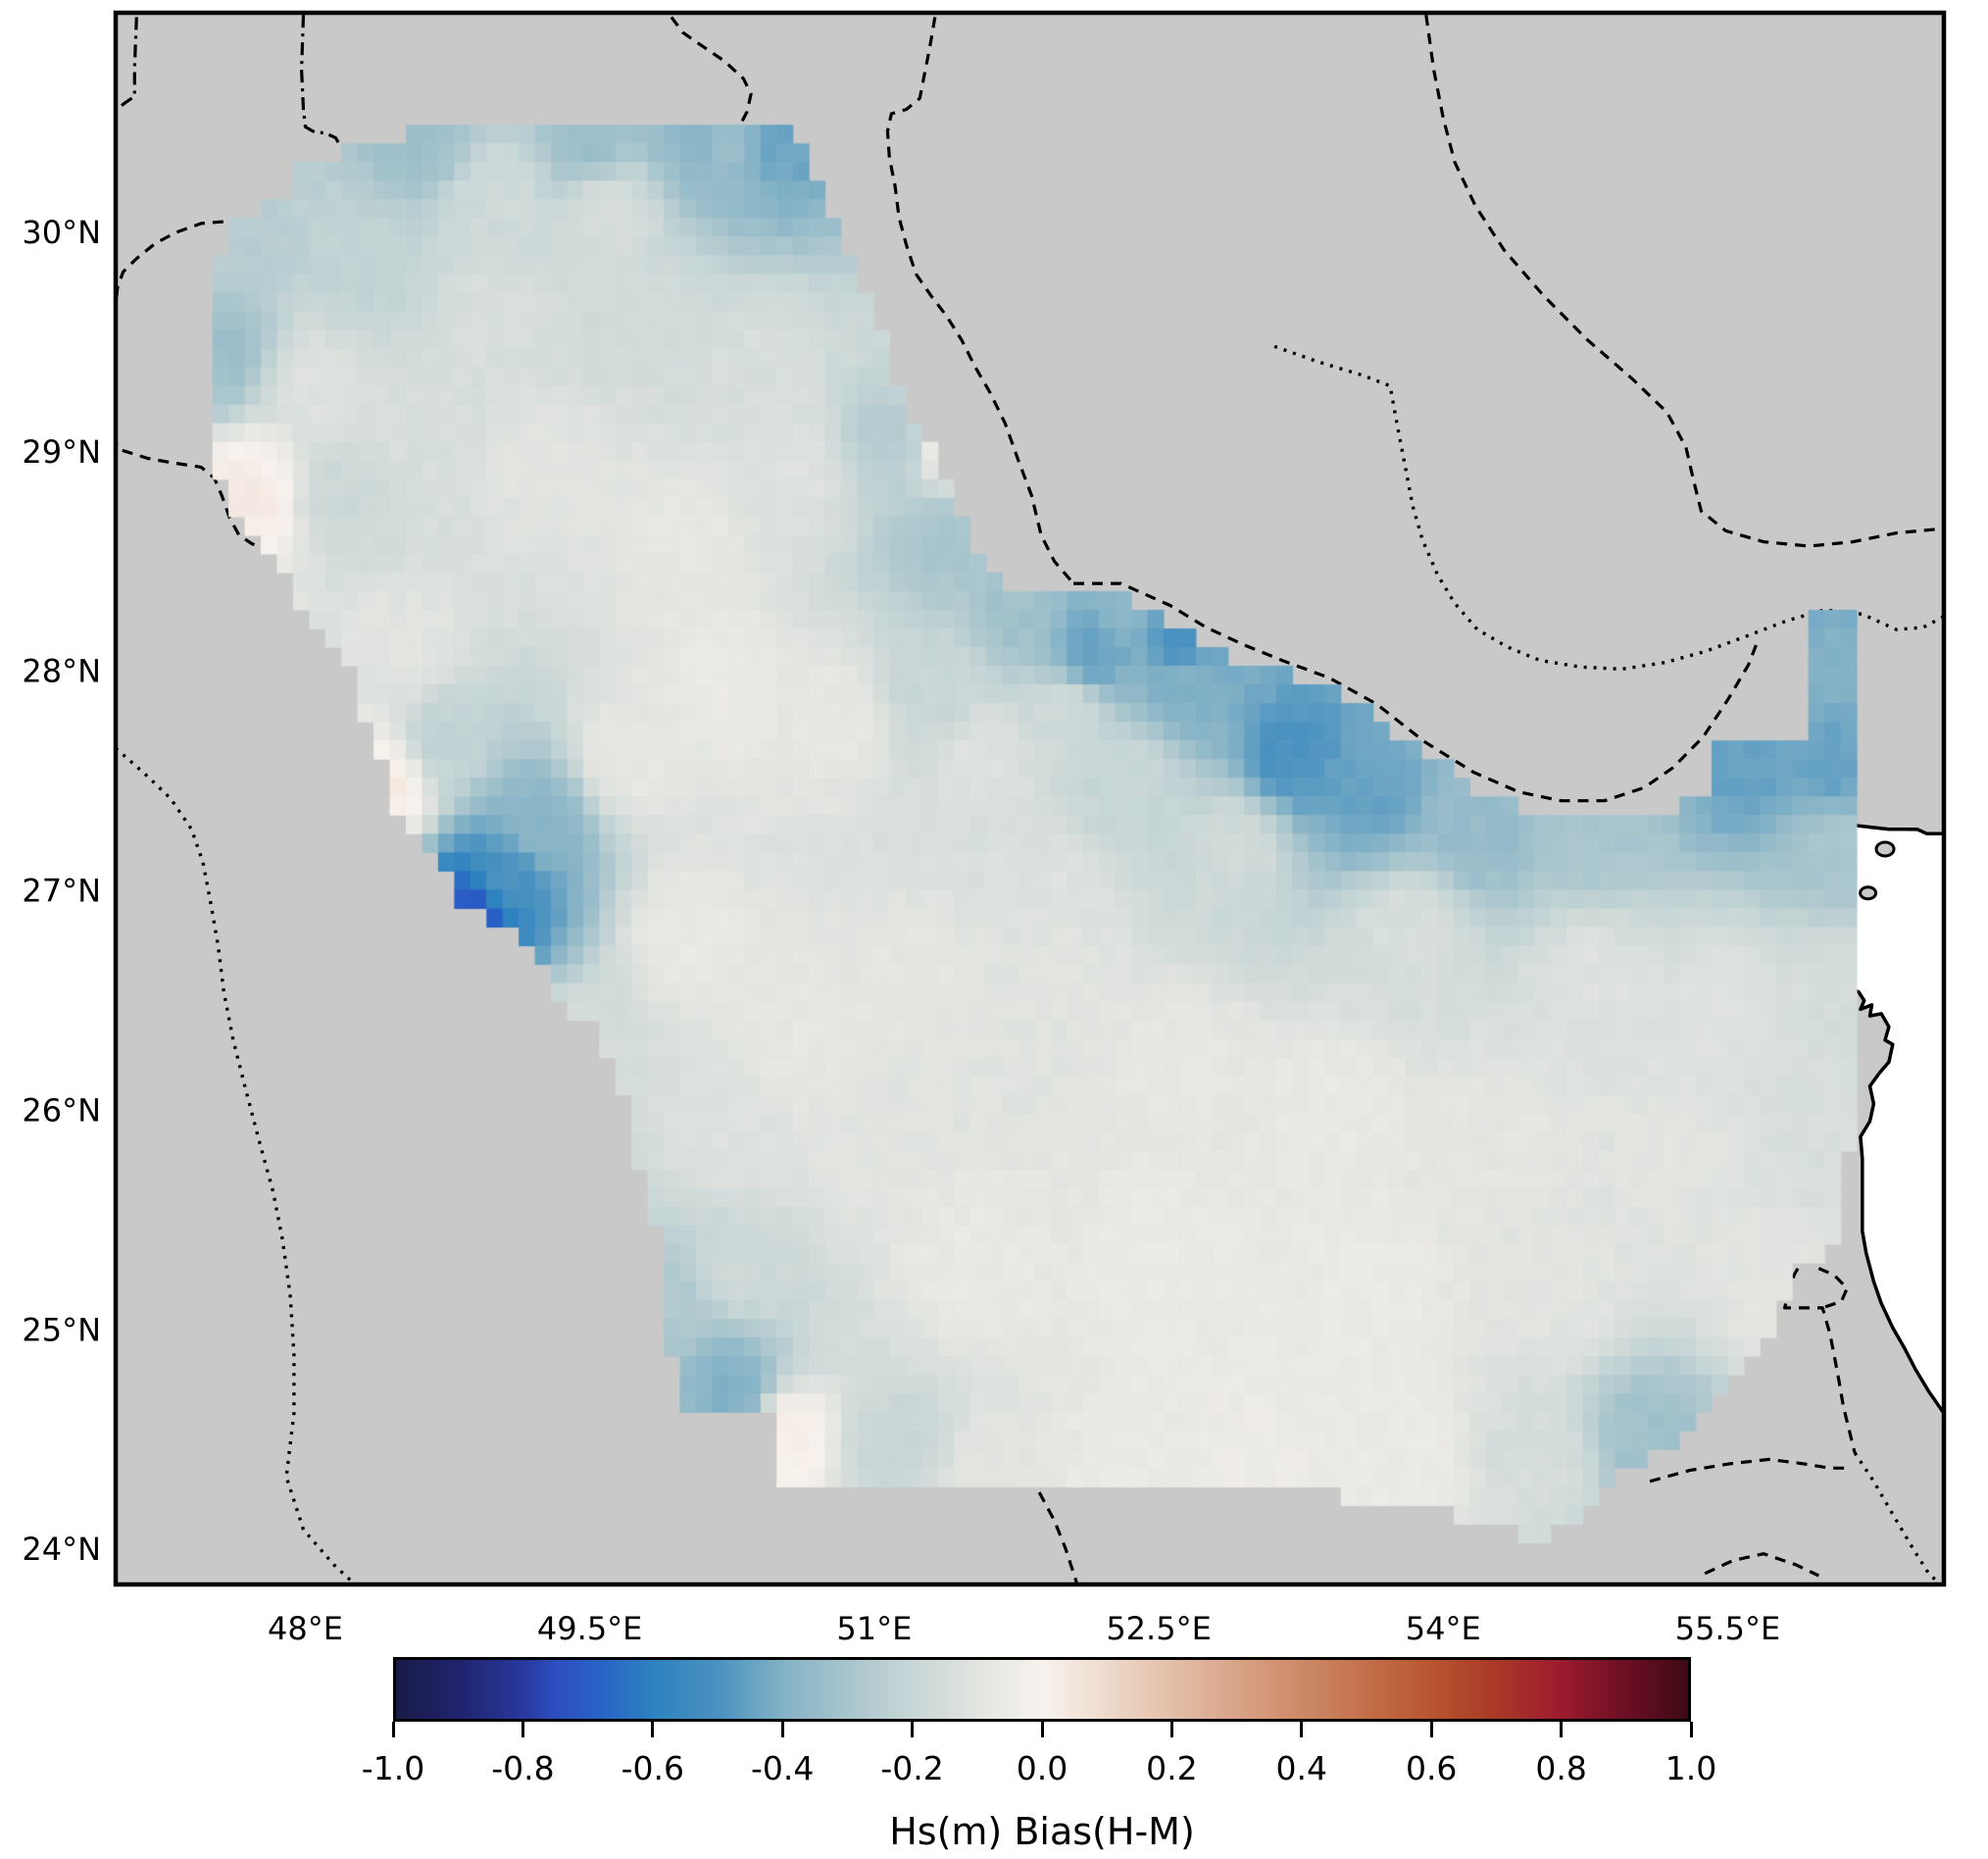  Describe the element at coordinates (874, 1629) in the screenshot. I see `x-tick-label: 51°E` at that location.